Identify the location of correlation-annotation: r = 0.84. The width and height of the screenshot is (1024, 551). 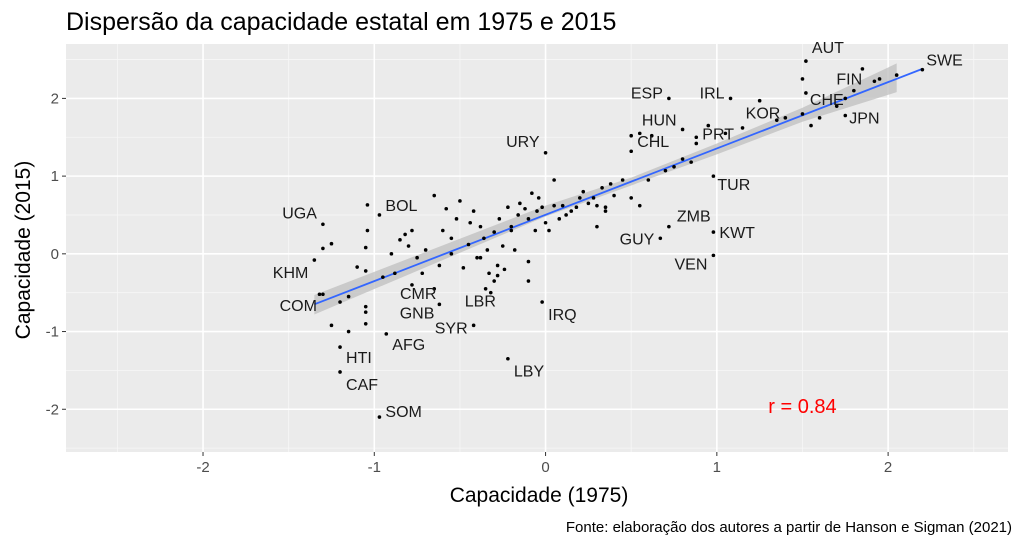
(802, 407).